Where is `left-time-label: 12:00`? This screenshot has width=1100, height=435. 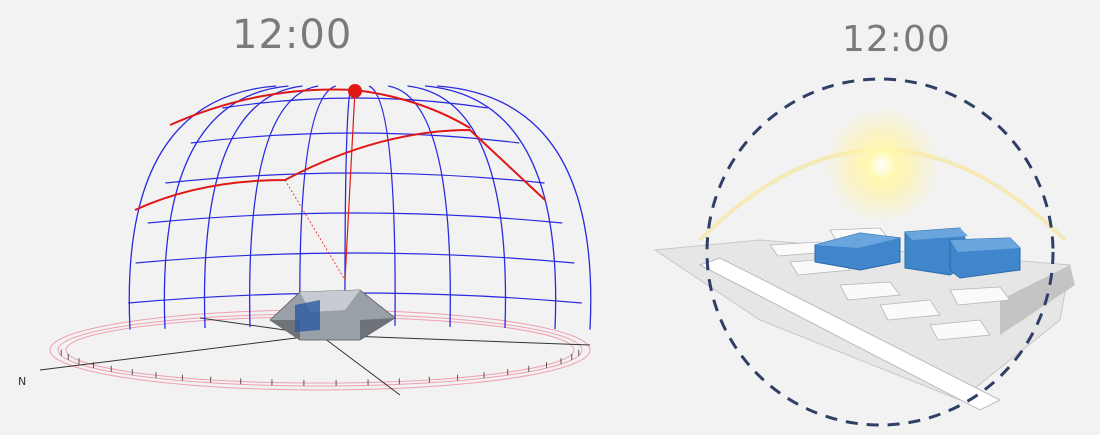 left-time-label: 12:00 is located at coordinates (292, 35).